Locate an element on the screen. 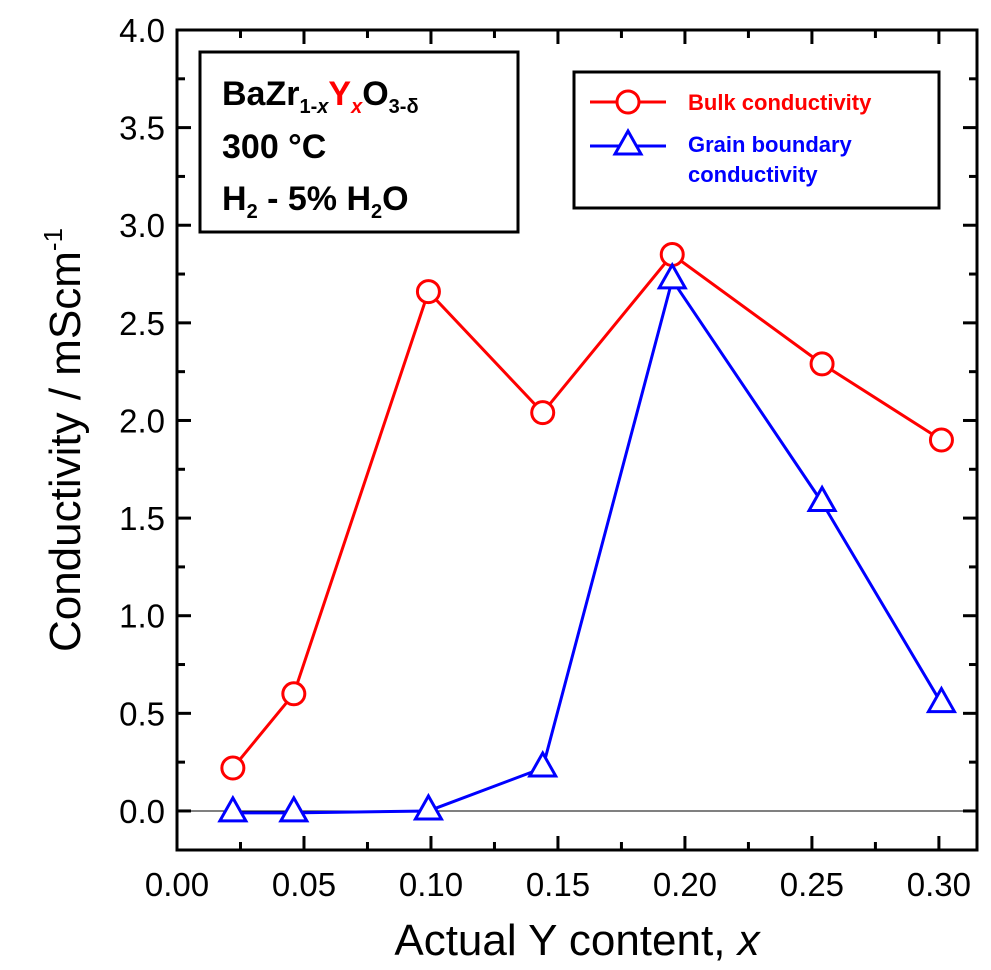 Image resolution: width=991 pixels, height=970 pixels. legend-gb-marker is located at coordinates (628, 141).